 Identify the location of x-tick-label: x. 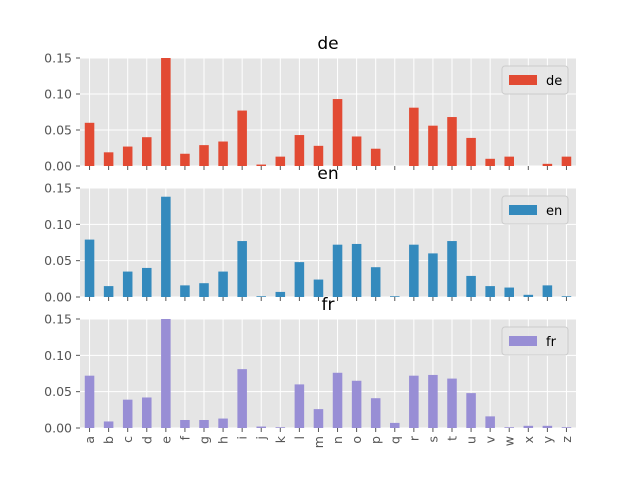
(528, 439).